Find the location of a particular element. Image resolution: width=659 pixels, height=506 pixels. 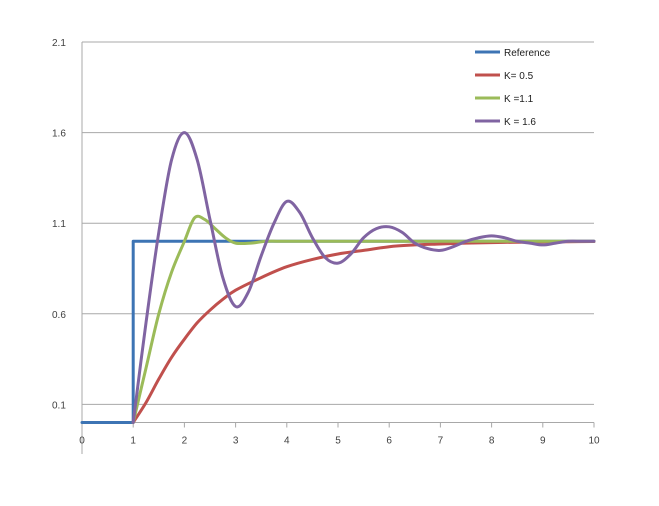

y-tick-label: 1.6 is located at coordinates (59, 134).